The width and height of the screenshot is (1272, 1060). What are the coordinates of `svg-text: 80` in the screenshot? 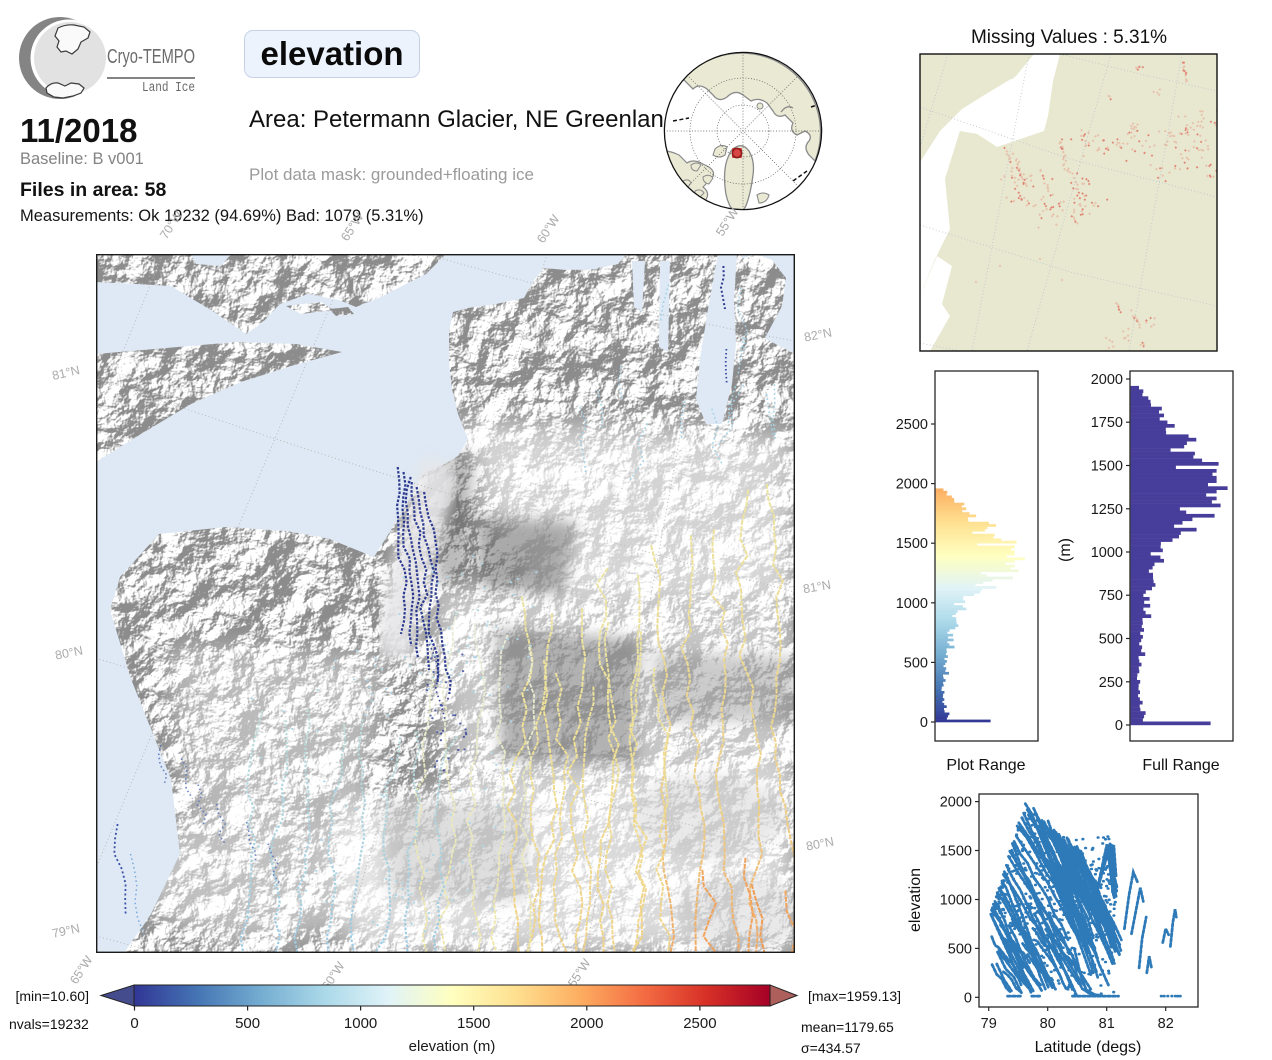 It's located at (1048, 1024).